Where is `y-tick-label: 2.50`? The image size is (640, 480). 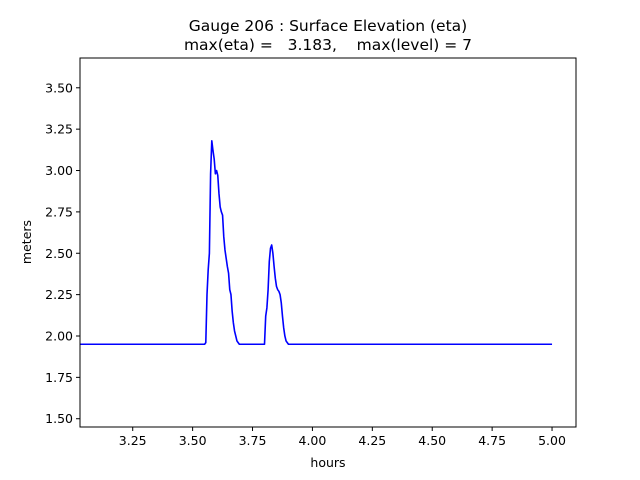
y-tick-label: 2.50 is located at coordinates (59, 253).